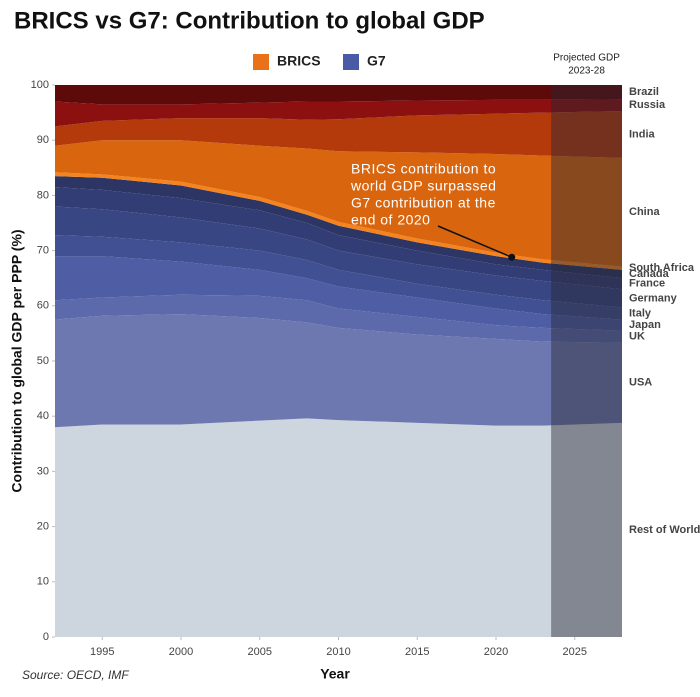 Image resolution: width=700 pixels, height=697 pixels. What do you see at coordinates (43, 527) in the screenshot?
I see `y-tick-label: 20` at bounding box center [43, 527].